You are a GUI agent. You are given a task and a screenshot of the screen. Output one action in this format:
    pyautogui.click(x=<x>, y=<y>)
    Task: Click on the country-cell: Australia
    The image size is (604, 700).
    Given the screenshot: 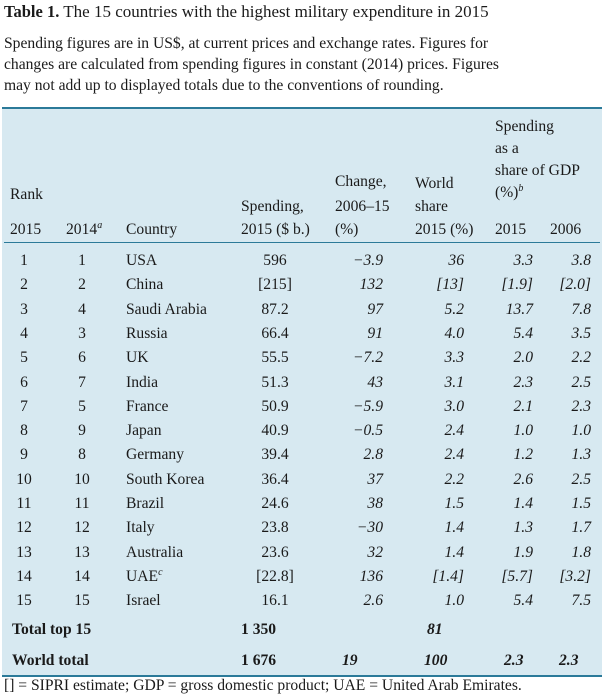 What is the action you would take?
    pyautogui.click(x=155, y=552)
    